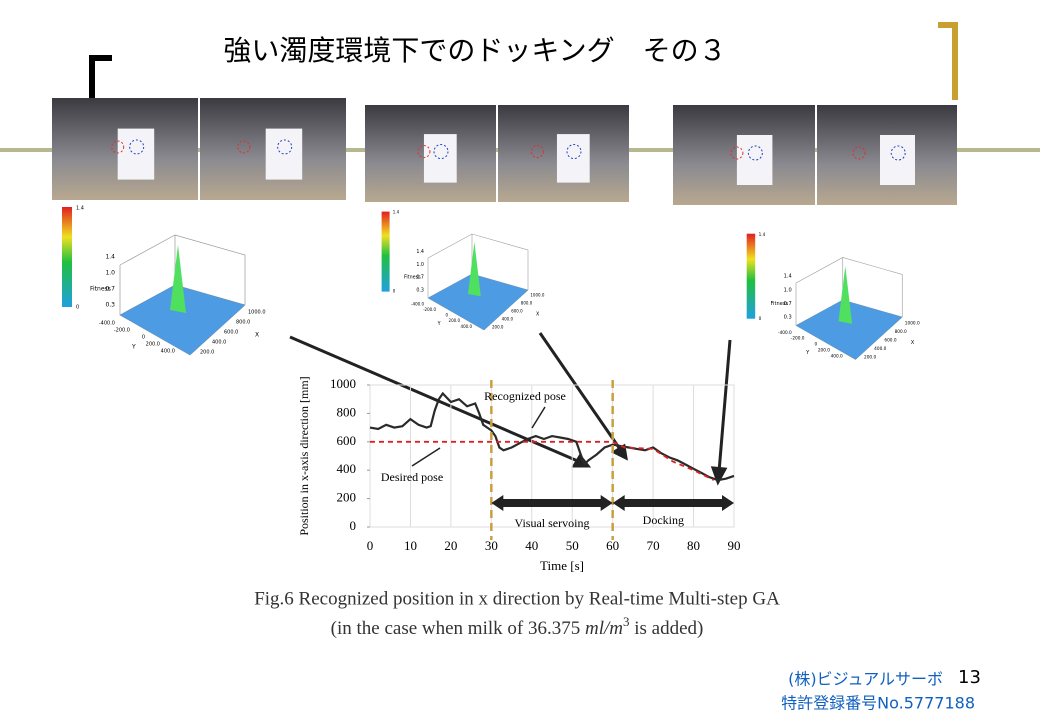 Image resolution: width=1040 pixels, height=720 pixels. I want to click on phase-label: Visual servoing, so click(552, 523).